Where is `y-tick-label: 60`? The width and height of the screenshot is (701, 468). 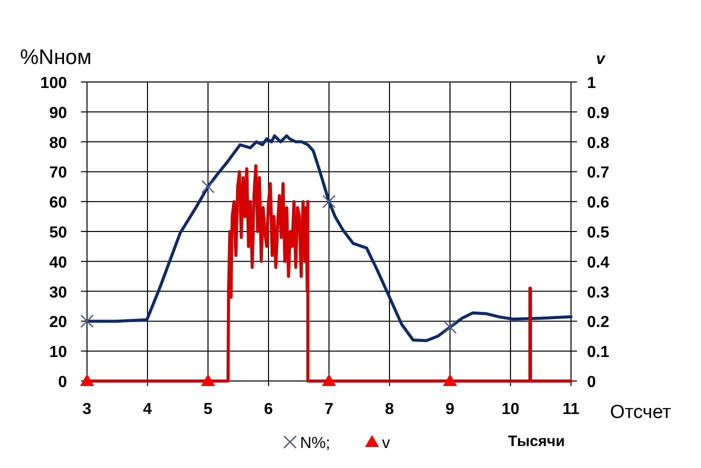 y-tick-label: 60 is located at coordinates (58, 203).